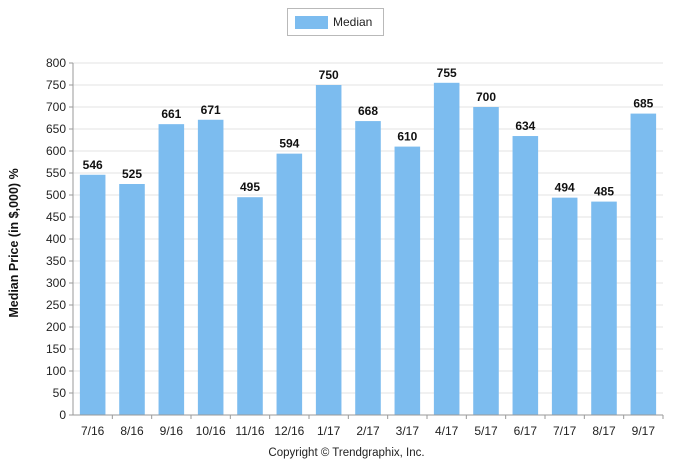 Image resolution: width=693 pixels, height=472 pixels. I want to click on y-tick-label-300: 300, so click(56, 283).